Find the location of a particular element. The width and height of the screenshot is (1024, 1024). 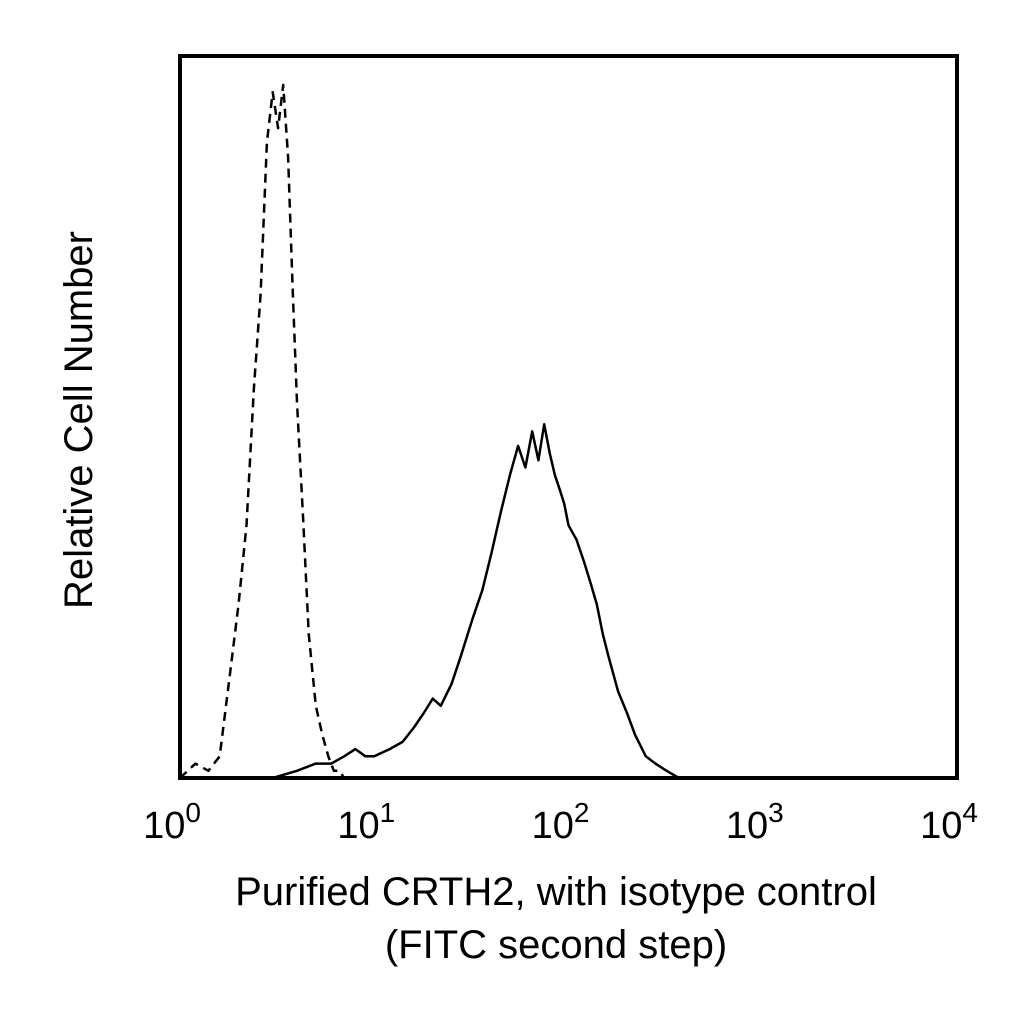

x-axis-label: Purified CRTH2, with isotype control is located at coordinates (556, 892).